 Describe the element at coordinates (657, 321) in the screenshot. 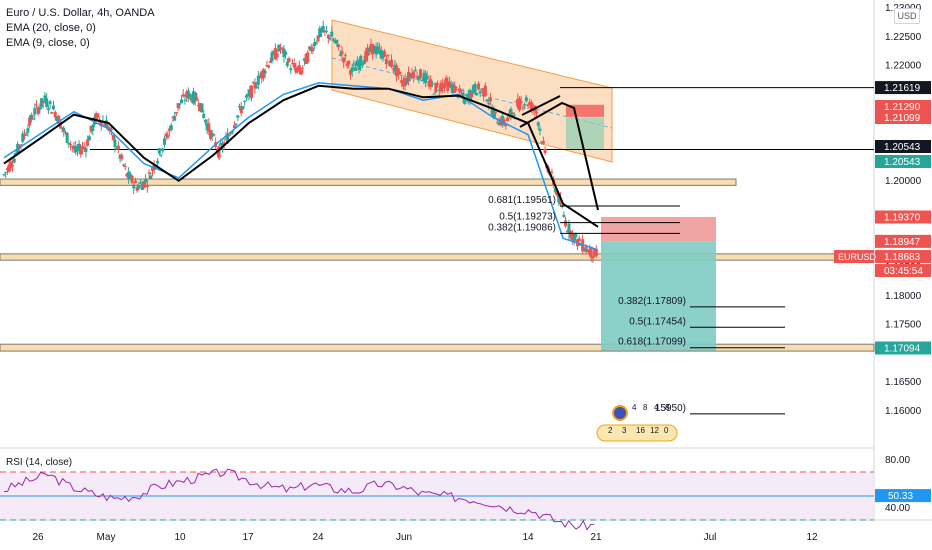

I see `fib-label-lower: 0.5(1.17454)` at that location.